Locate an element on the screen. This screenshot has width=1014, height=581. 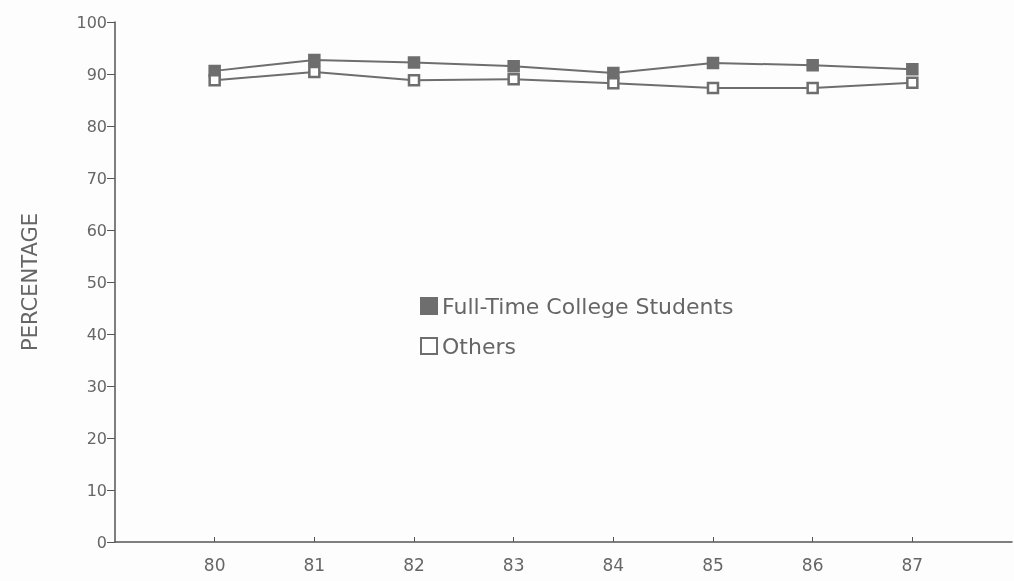
y-tick-label: 20 is located at coordinates (96, 438).